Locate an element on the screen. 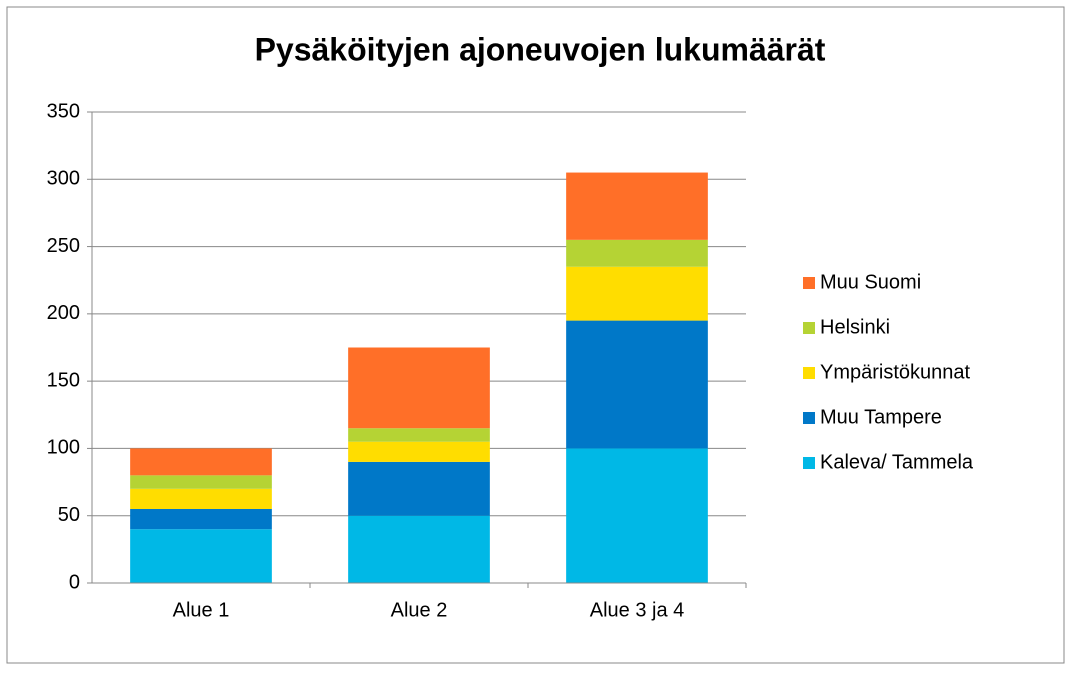 This screenshot has height=675, width=1071. y-tick-label: 300 is located at coordinates (63, 179).